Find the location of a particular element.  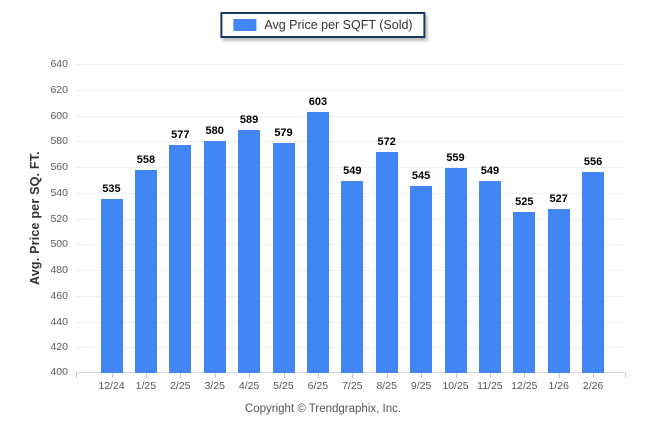

x-axis-label: 6/25 is located at coordinates (318, 386).